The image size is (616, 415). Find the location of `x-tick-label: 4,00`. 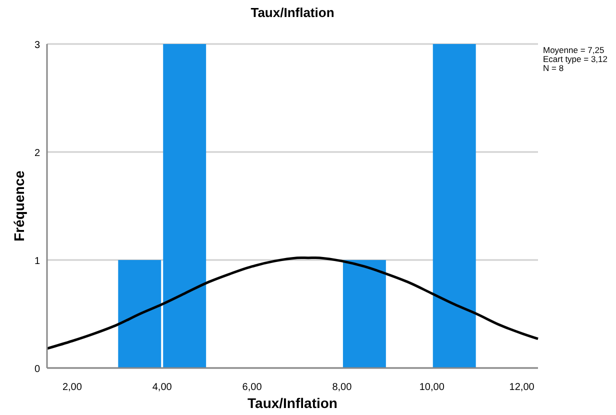

x-tick-label: 4,00 is located at coordinates (162, 387).